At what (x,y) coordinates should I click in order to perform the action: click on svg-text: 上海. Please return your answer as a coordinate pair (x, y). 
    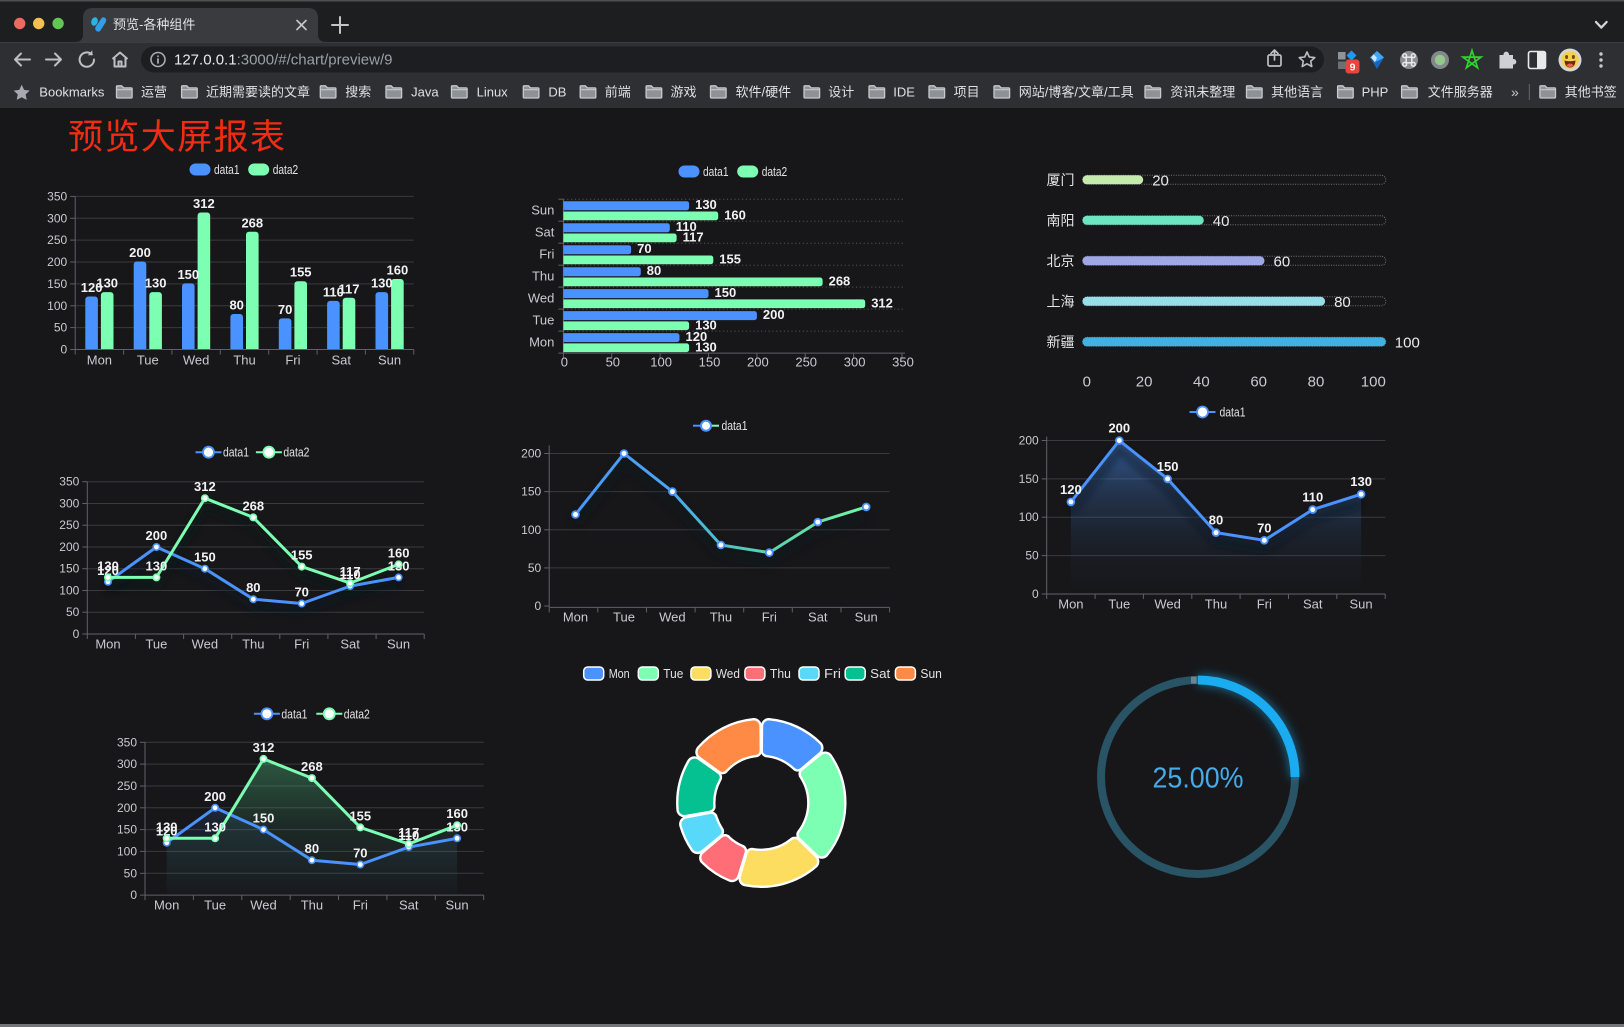
    Looking at the image, I should click on (1061, 301).